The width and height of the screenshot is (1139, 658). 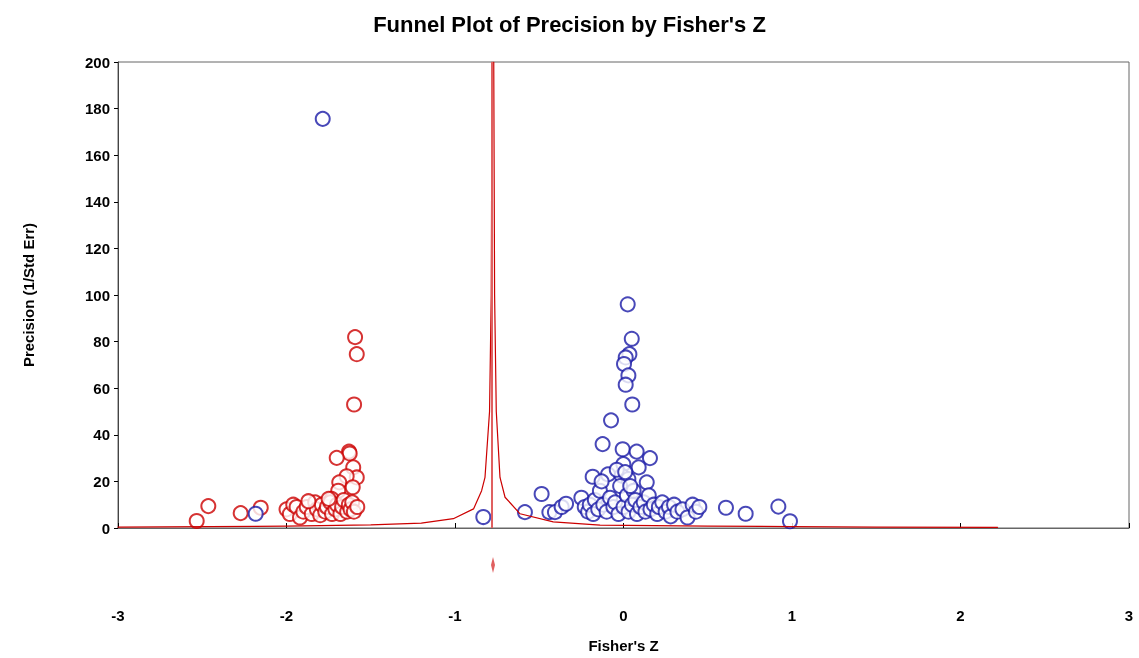 I want to click on y-tick-label: 120, so click(x=97, y=248).